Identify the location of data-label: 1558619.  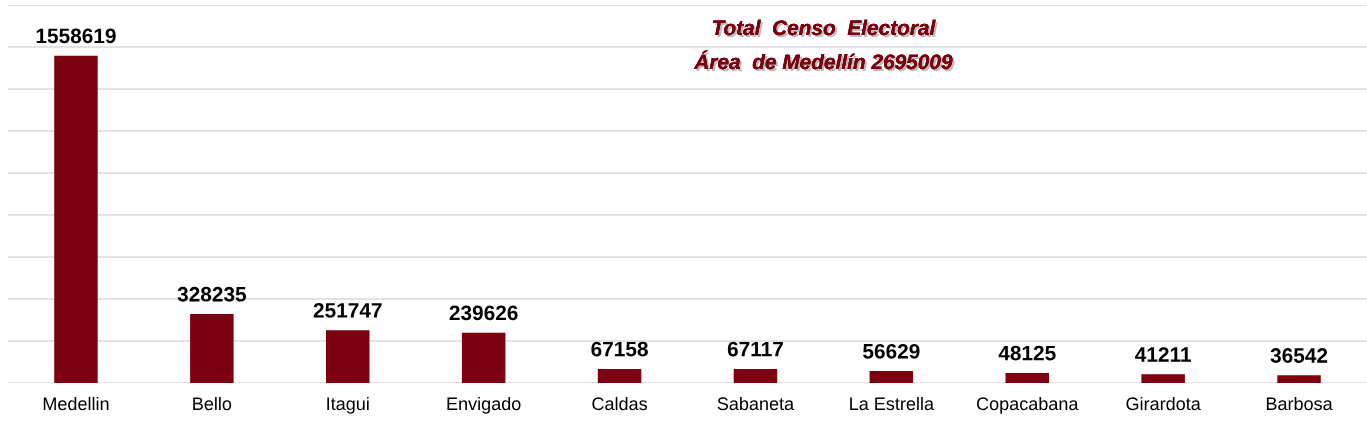
(76, 36).